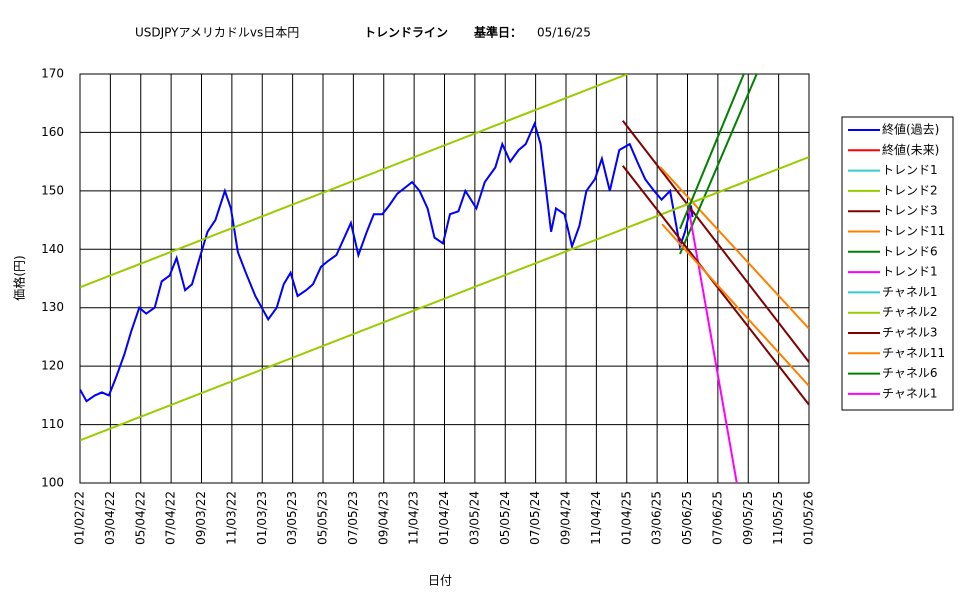 The image size is (975, 599). I want to click on x-tick-label: 07/05/24, so click(535, 518).